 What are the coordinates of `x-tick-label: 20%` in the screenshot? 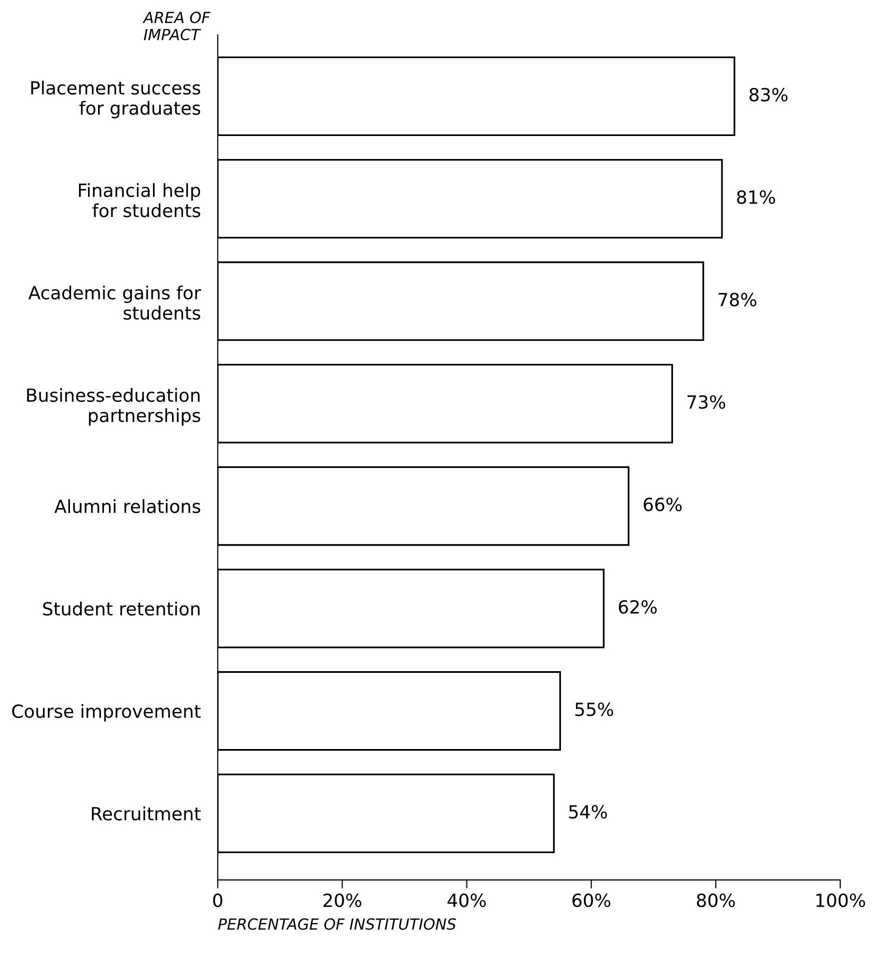 It's located at (343, 900).